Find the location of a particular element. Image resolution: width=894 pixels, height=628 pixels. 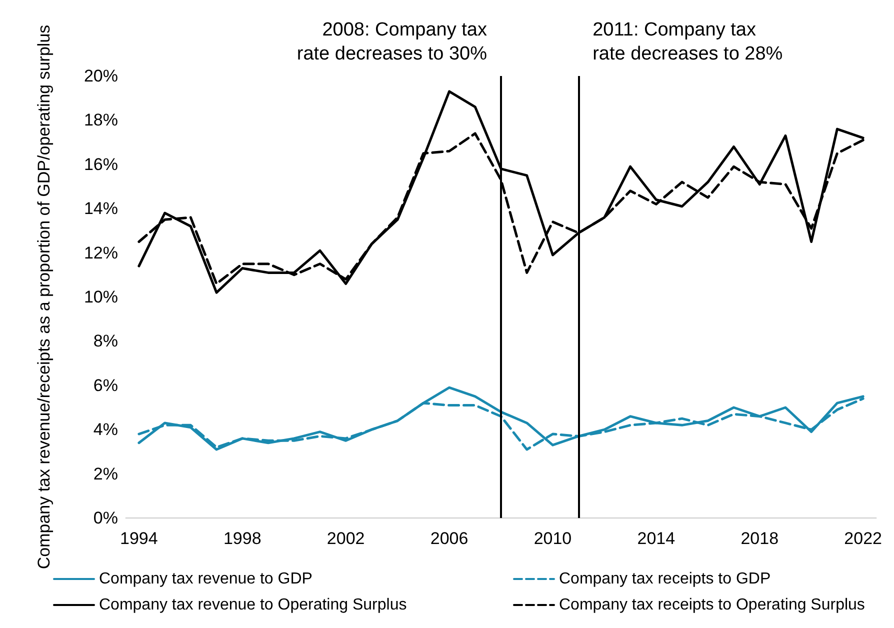

legend-label: Company tax revenue to Operating Surplus is located at coordinates (253, 605).